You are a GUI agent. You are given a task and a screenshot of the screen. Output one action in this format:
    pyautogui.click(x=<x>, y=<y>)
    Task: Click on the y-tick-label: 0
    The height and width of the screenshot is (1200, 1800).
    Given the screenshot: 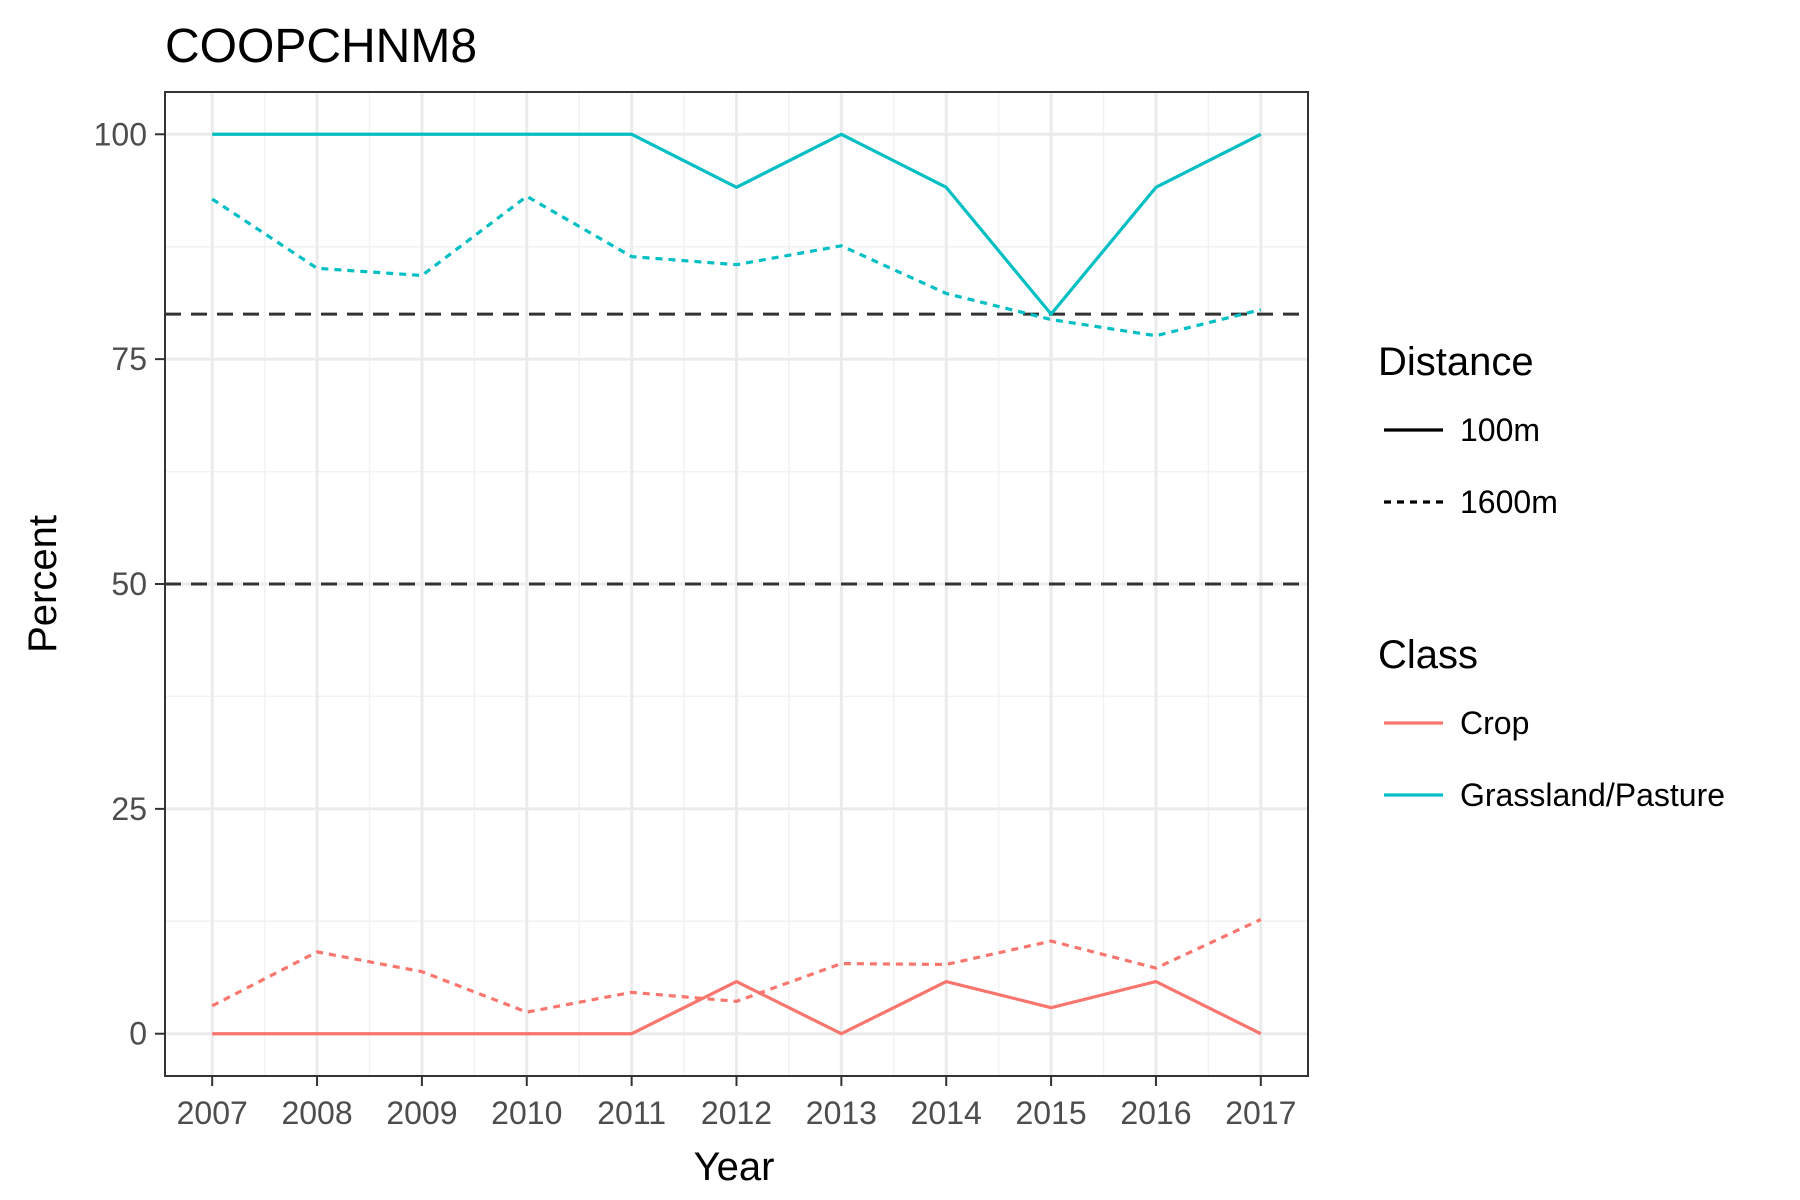 What is the action you would take?
    pyautogui.click(x=138, y=1034)
    